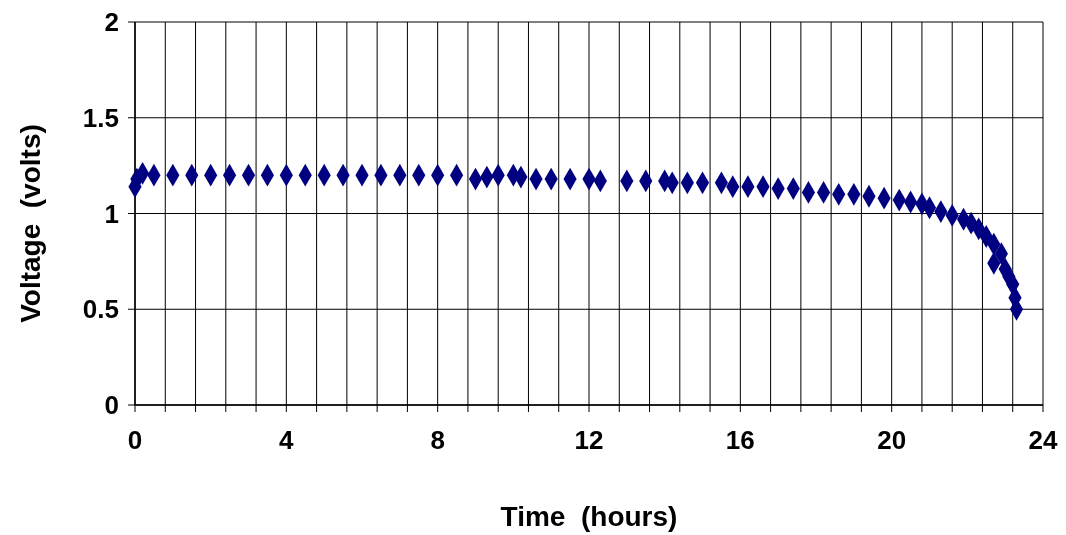 Image resolution: width=1066 pixels, height=535 pixels. Describe the element at coordinates (100, 117) in the screenshot. I see `y-tick-label: 1.5` at that location.